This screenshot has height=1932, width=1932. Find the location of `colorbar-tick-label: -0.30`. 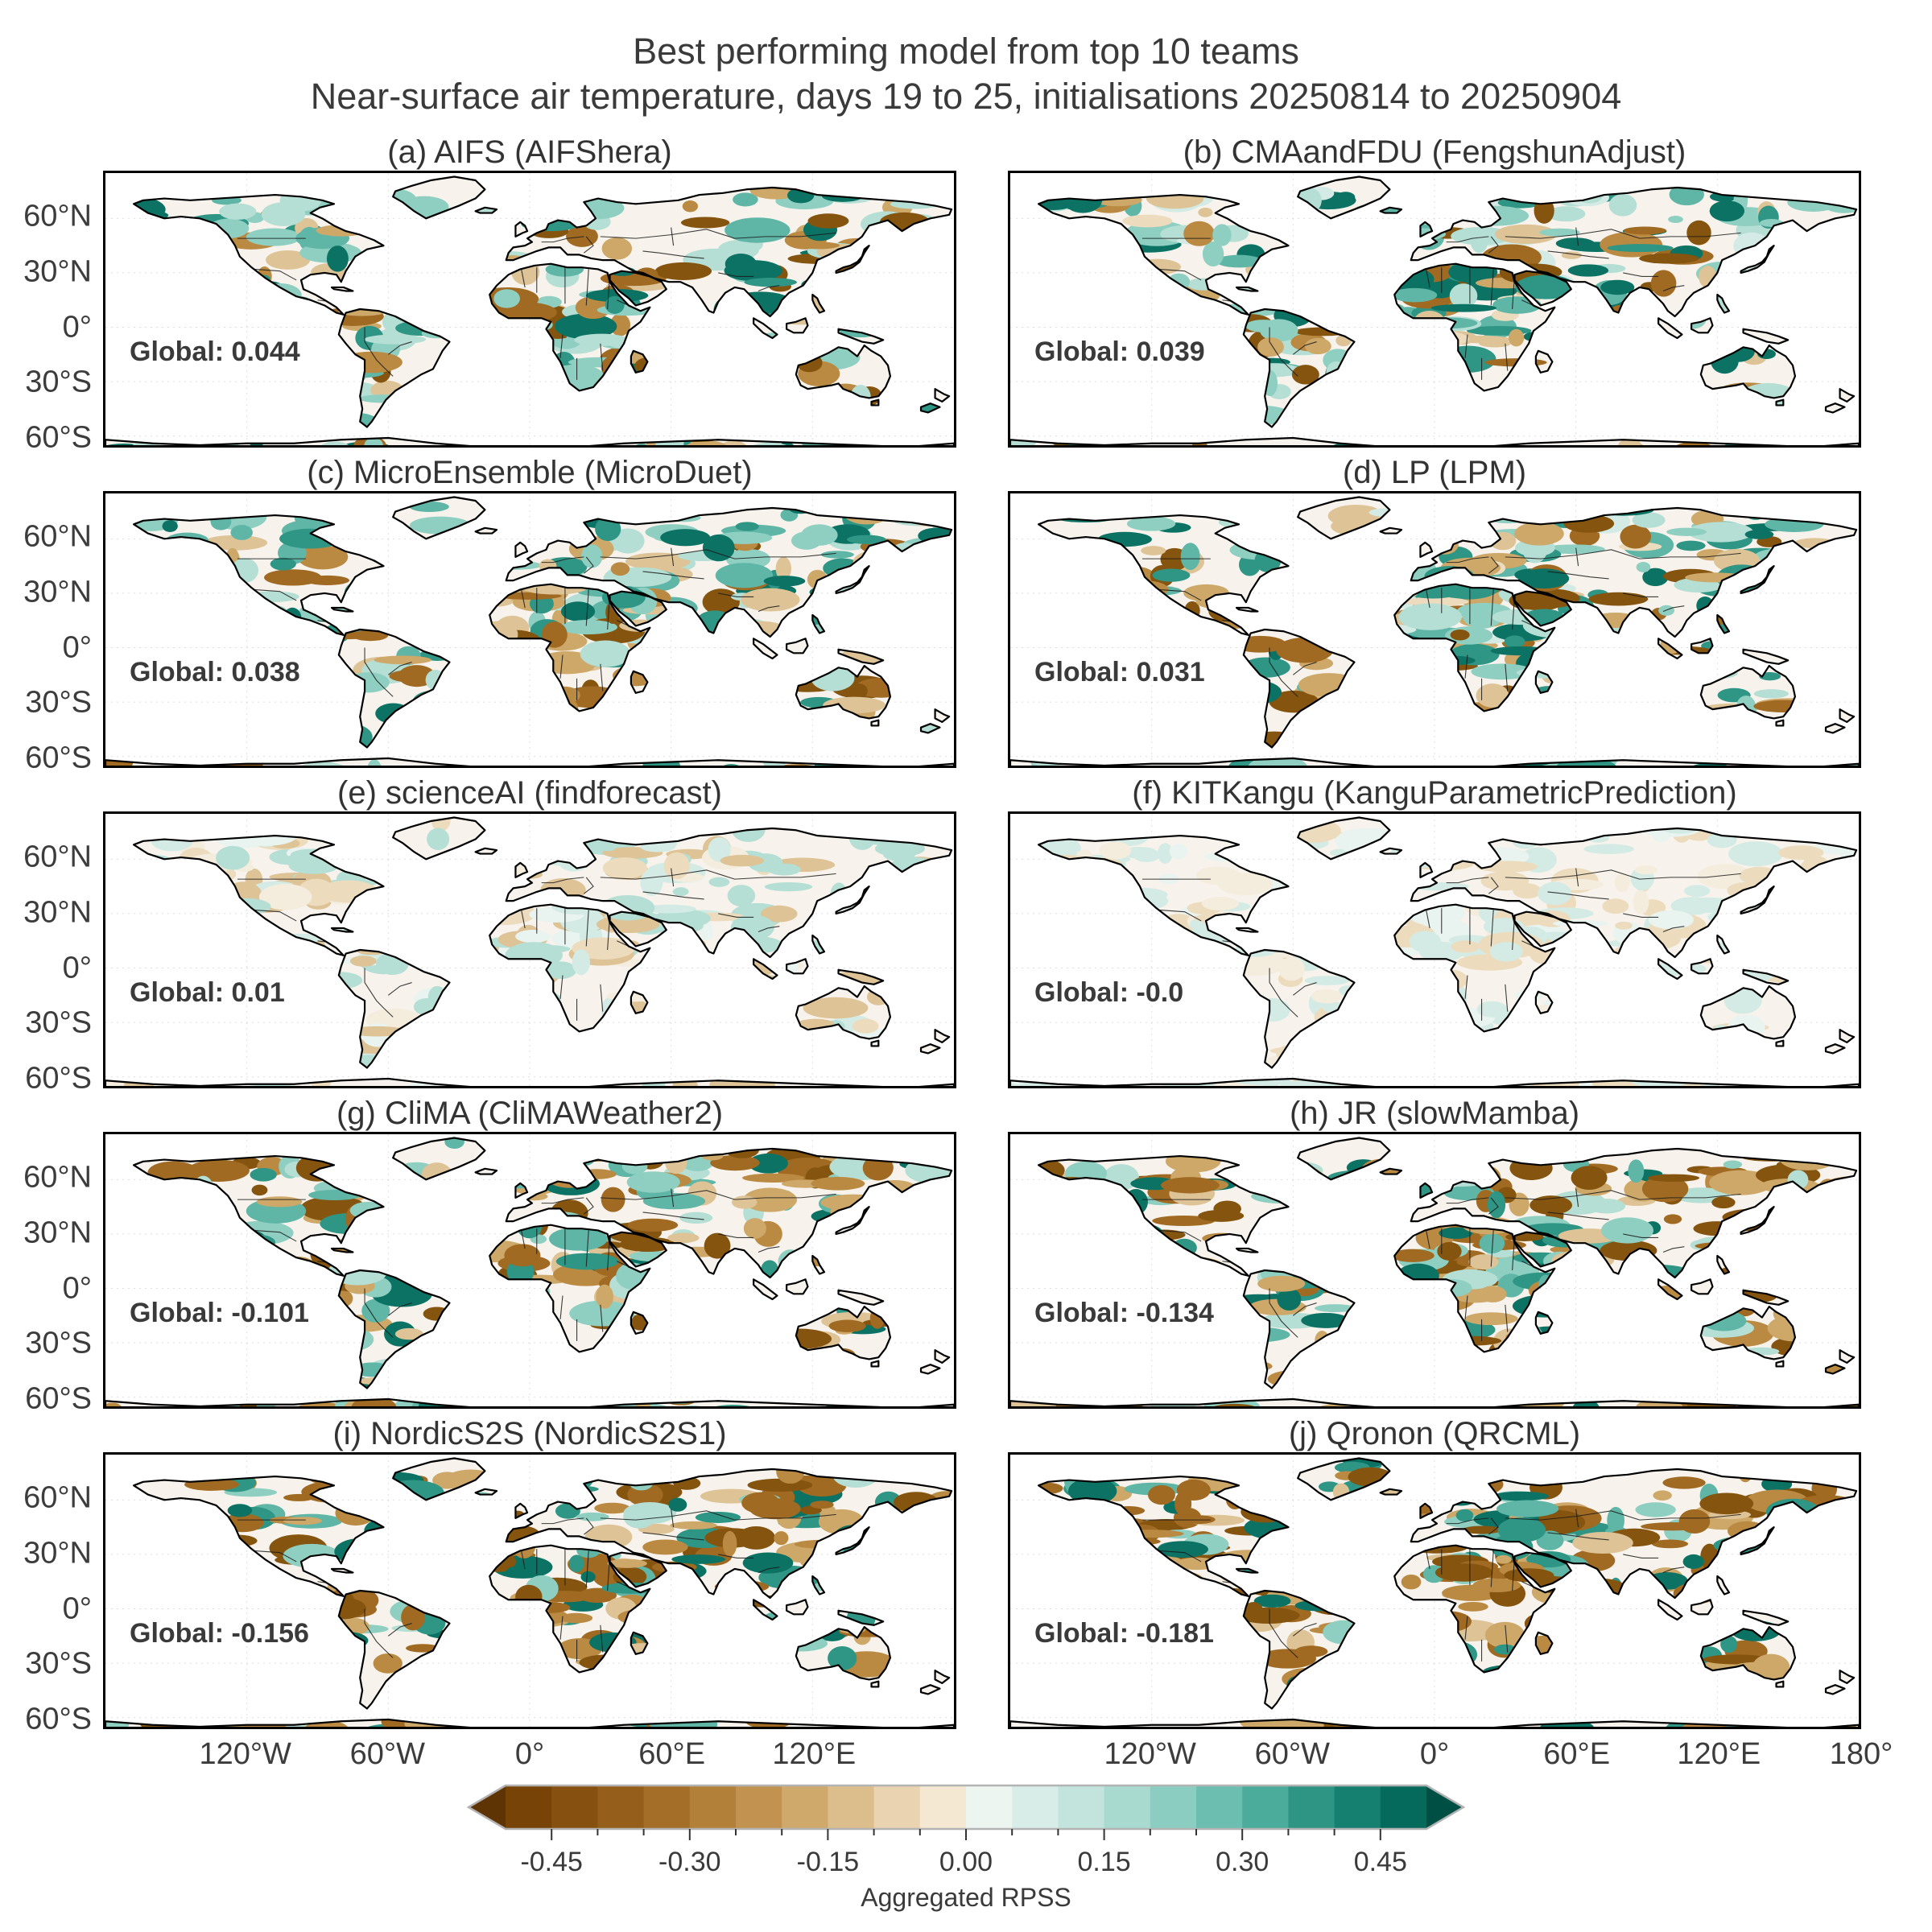

colorbar-tick-label: -0.30 is located at coordinates (689, 1862).